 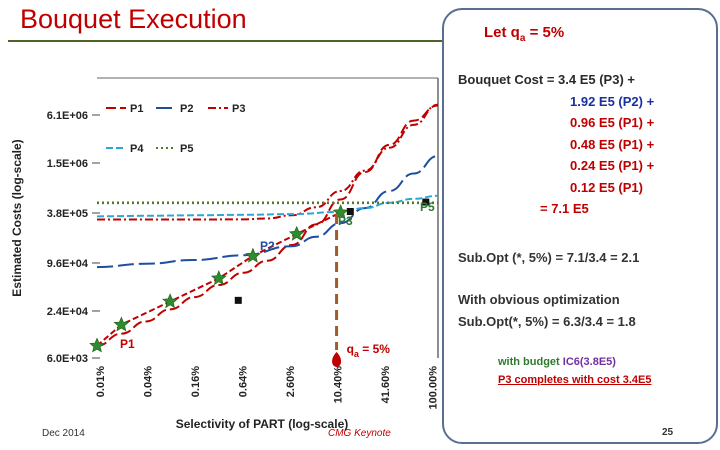 What do you see at coordinates (612, 122) in the screenshot?
I see `cost-line: 0.96 E5 (P1) +` at bounding box center [612, 122].